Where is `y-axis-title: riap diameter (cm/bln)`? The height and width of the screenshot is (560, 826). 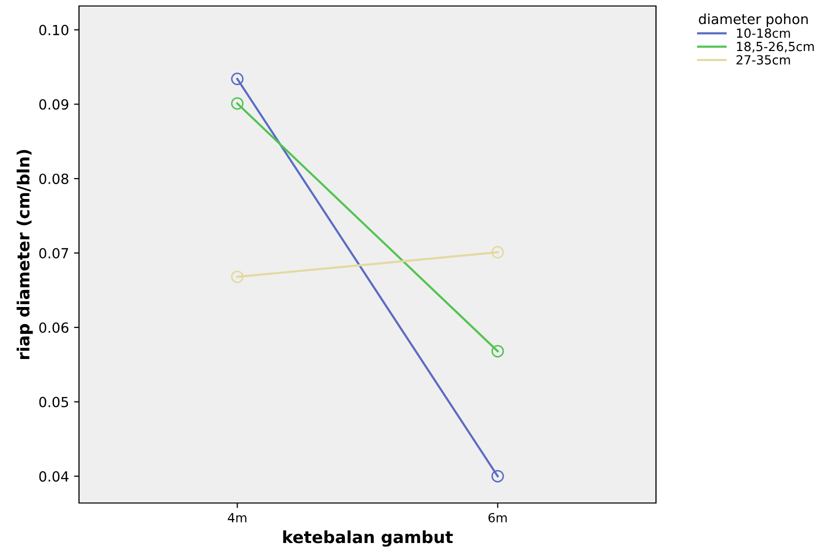
y-axis-title: riap diameter (cm/bln) is located at coordinates (24, 255).